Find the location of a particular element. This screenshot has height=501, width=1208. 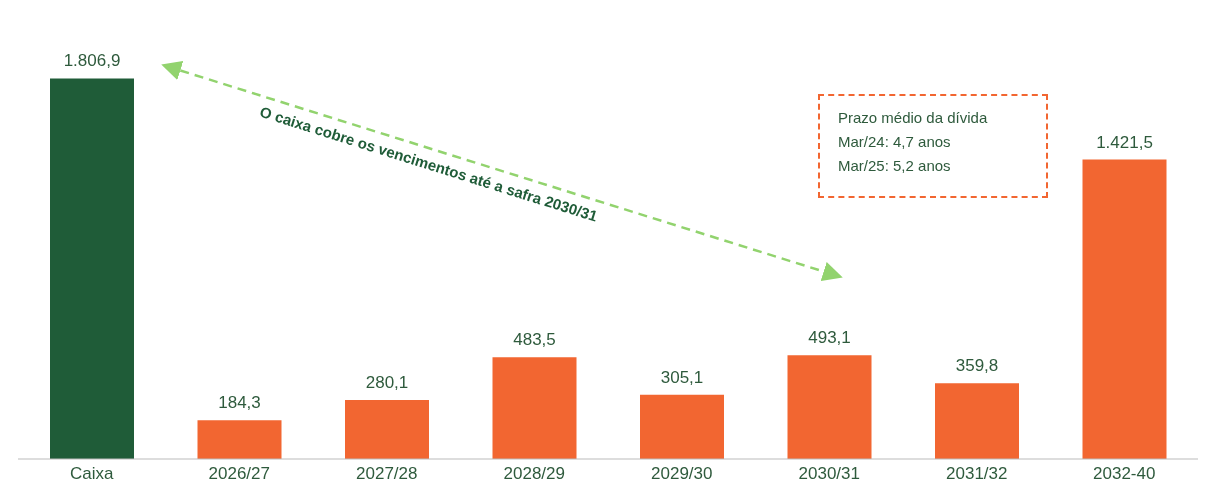

x-tick-label: 2029/30 is located at coordinates (682, 474).